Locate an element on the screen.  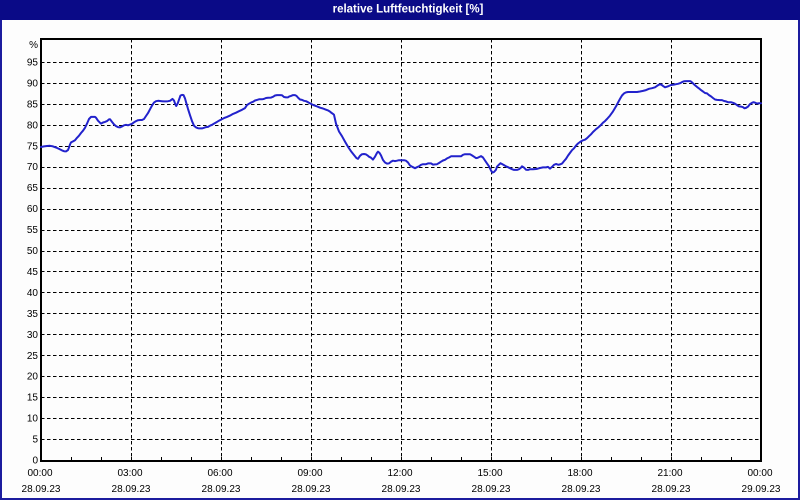
svg-text: 29.09.23 is located at coordinates (761, 489).